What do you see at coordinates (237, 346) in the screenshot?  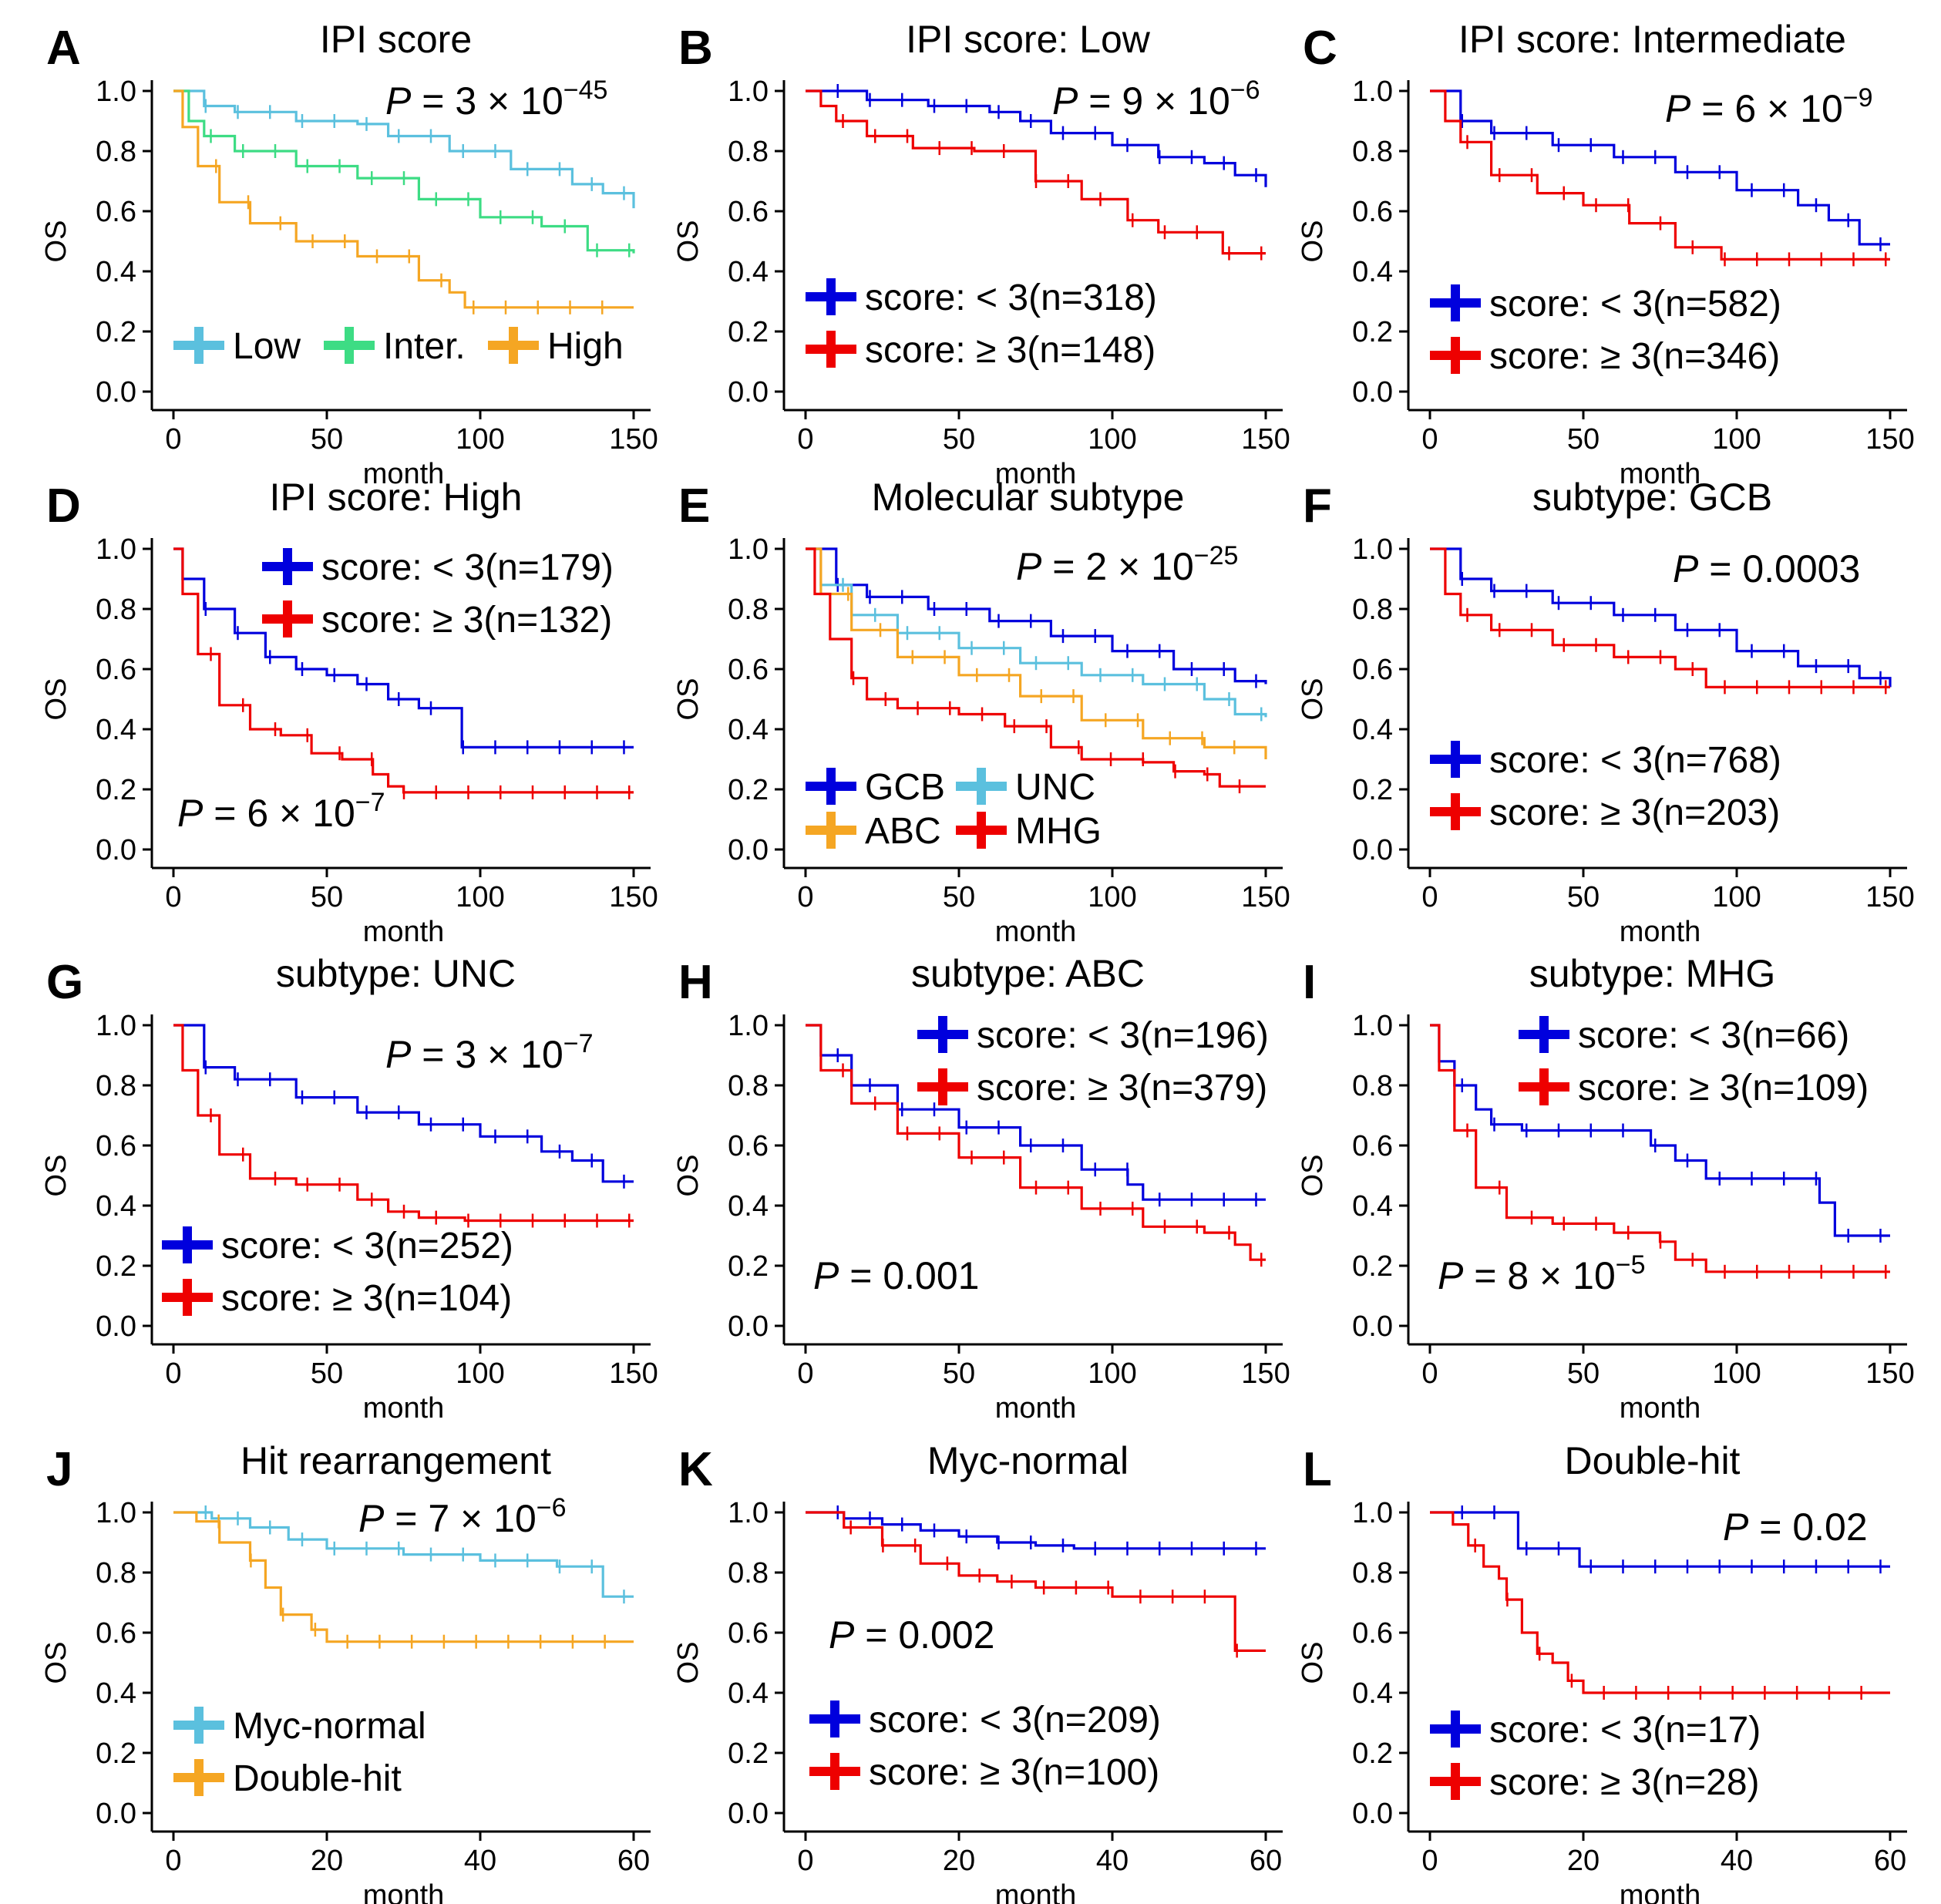 I see `legend-item: Low` at bounding box center [237, 346].